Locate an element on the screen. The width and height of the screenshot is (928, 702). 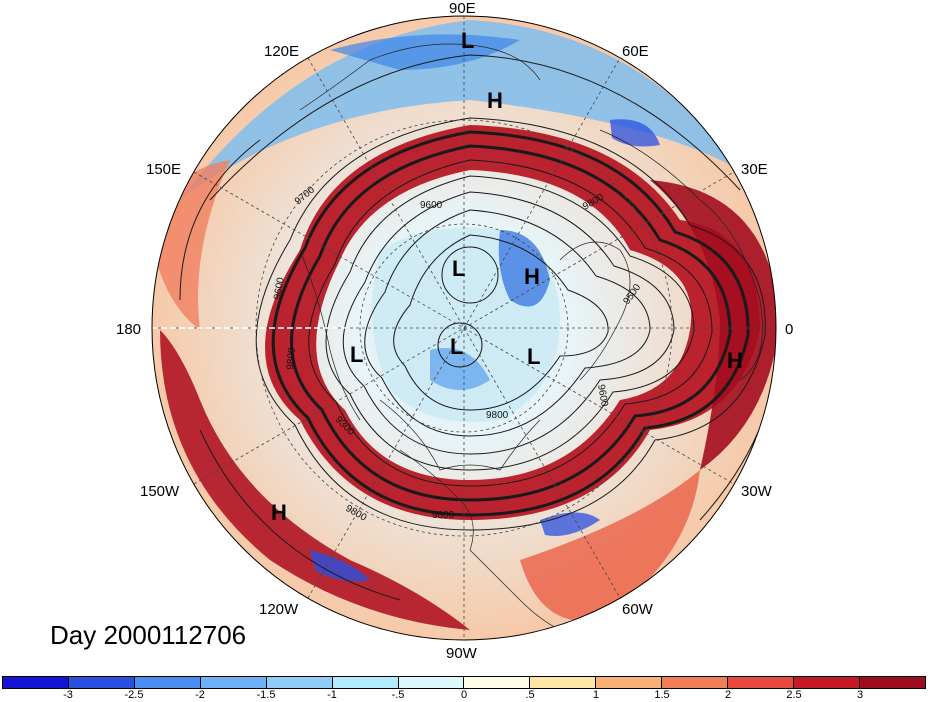
lon-label-150w: 150W is located at coordinates (160, 491).